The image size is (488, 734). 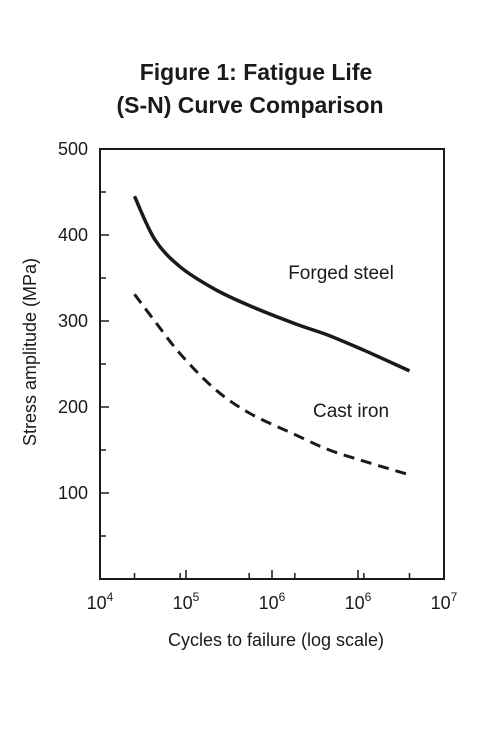 I want to click on series-line-forged-steel, so click(x=271, y=284).